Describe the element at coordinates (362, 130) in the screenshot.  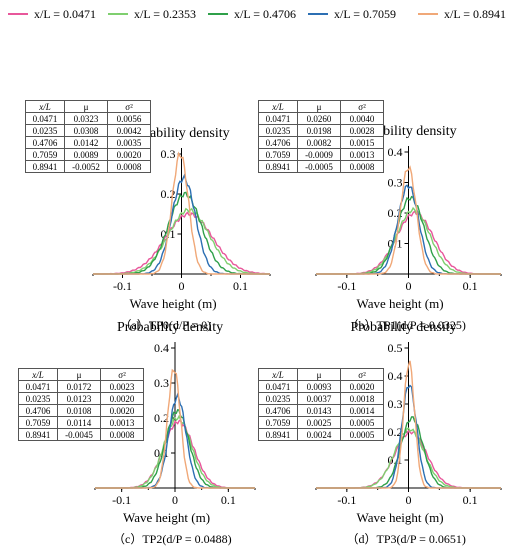
I see `stats-cell: 0.0028` at that location.